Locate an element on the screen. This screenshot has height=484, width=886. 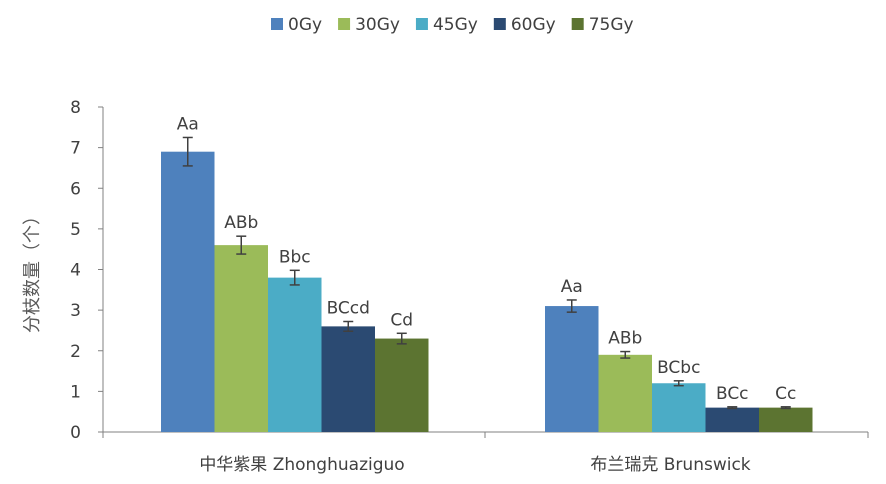
y-tick-label: 4 is located at coordinates (75, 271).